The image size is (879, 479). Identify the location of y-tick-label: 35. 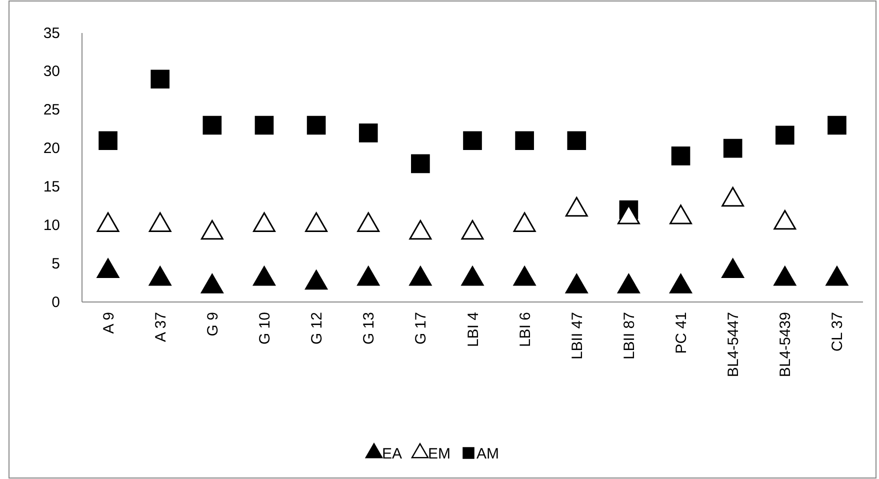
(51, 33).